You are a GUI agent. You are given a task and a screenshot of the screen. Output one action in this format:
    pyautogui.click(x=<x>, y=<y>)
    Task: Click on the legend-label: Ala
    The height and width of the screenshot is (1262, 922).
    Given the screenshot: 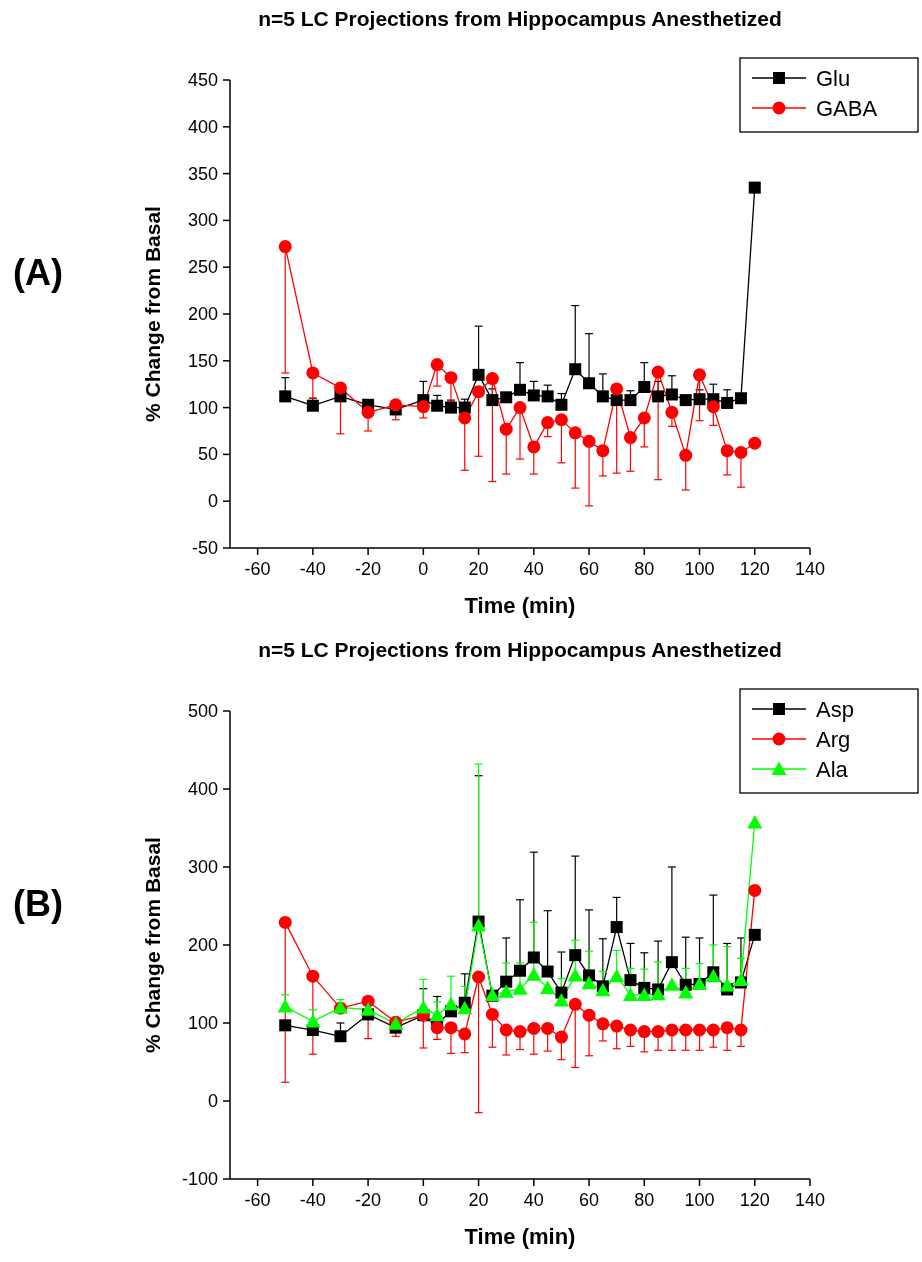 What is the action you would take?
    pyautogui.click(x=832, y=769)
    